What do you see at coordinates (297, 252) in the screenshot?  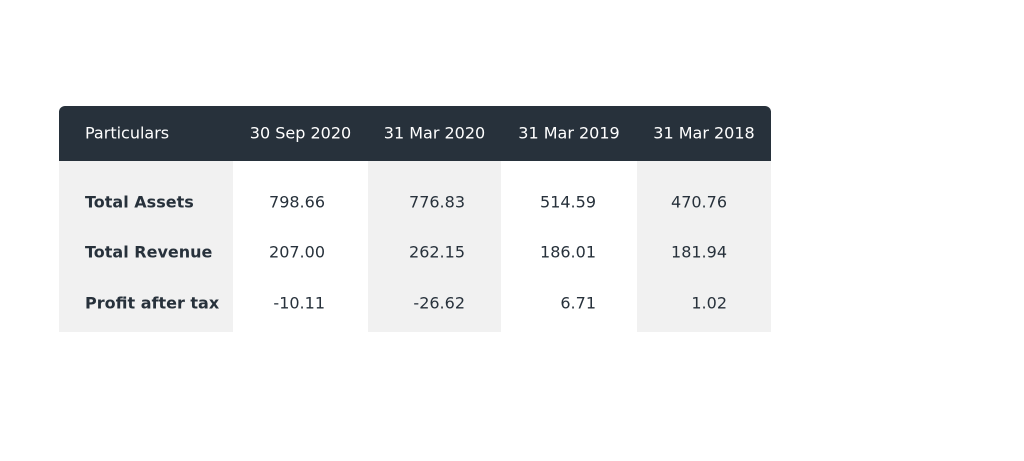 I see `value-cell: 207.00` at bounding box center [297, 252].